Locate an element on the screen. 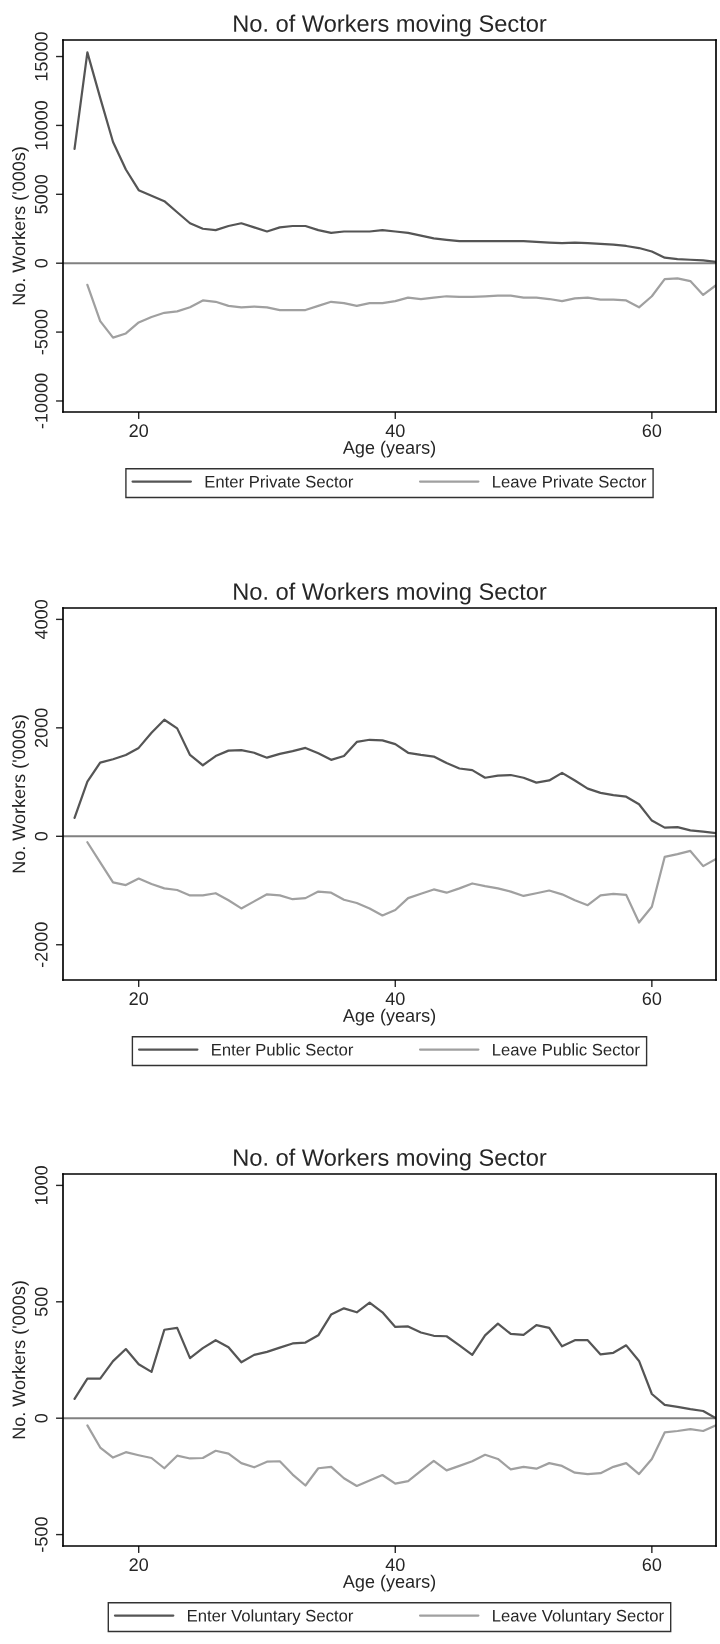 The width and height of the screenshot is (720, 1644). y-tick-label: -10000 is located at coordinates (41, 401).